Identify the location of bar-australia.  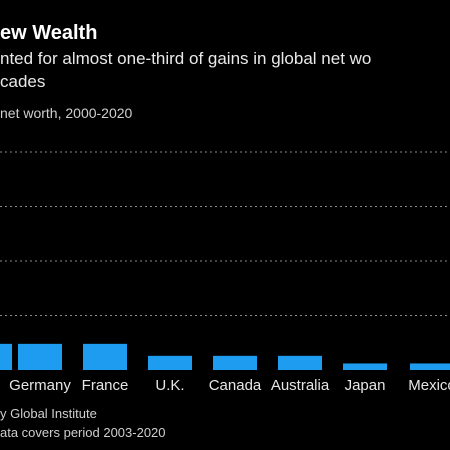
(300, 362).